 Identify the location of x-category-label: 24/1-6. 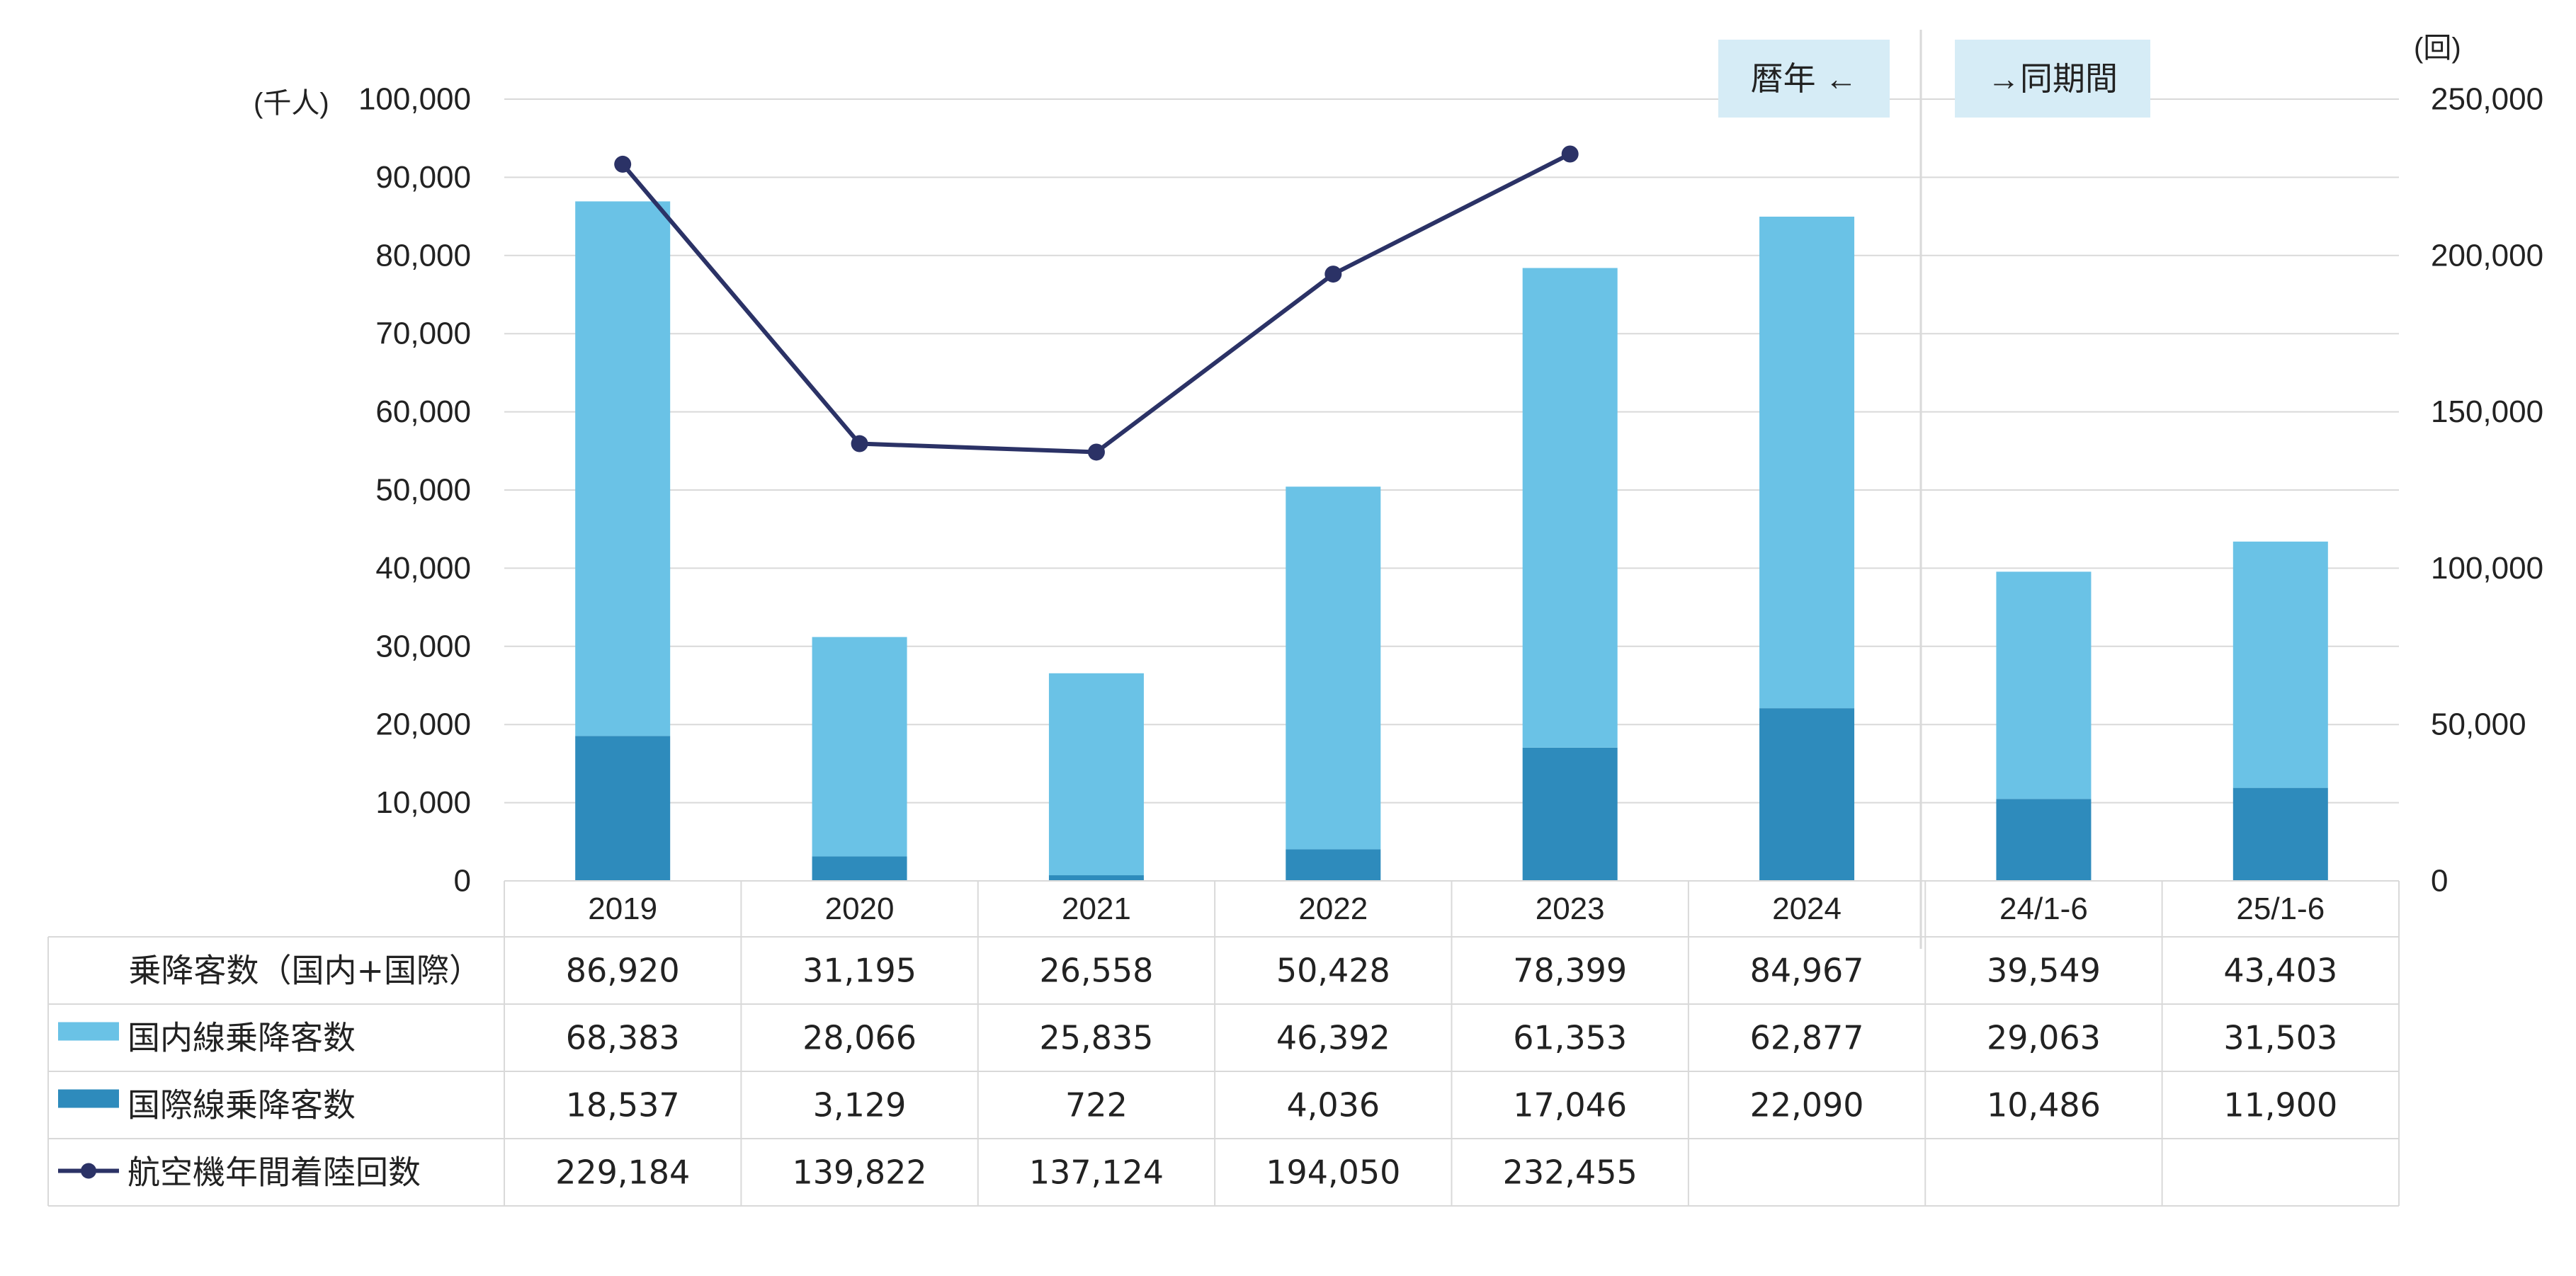
(2044, 909).